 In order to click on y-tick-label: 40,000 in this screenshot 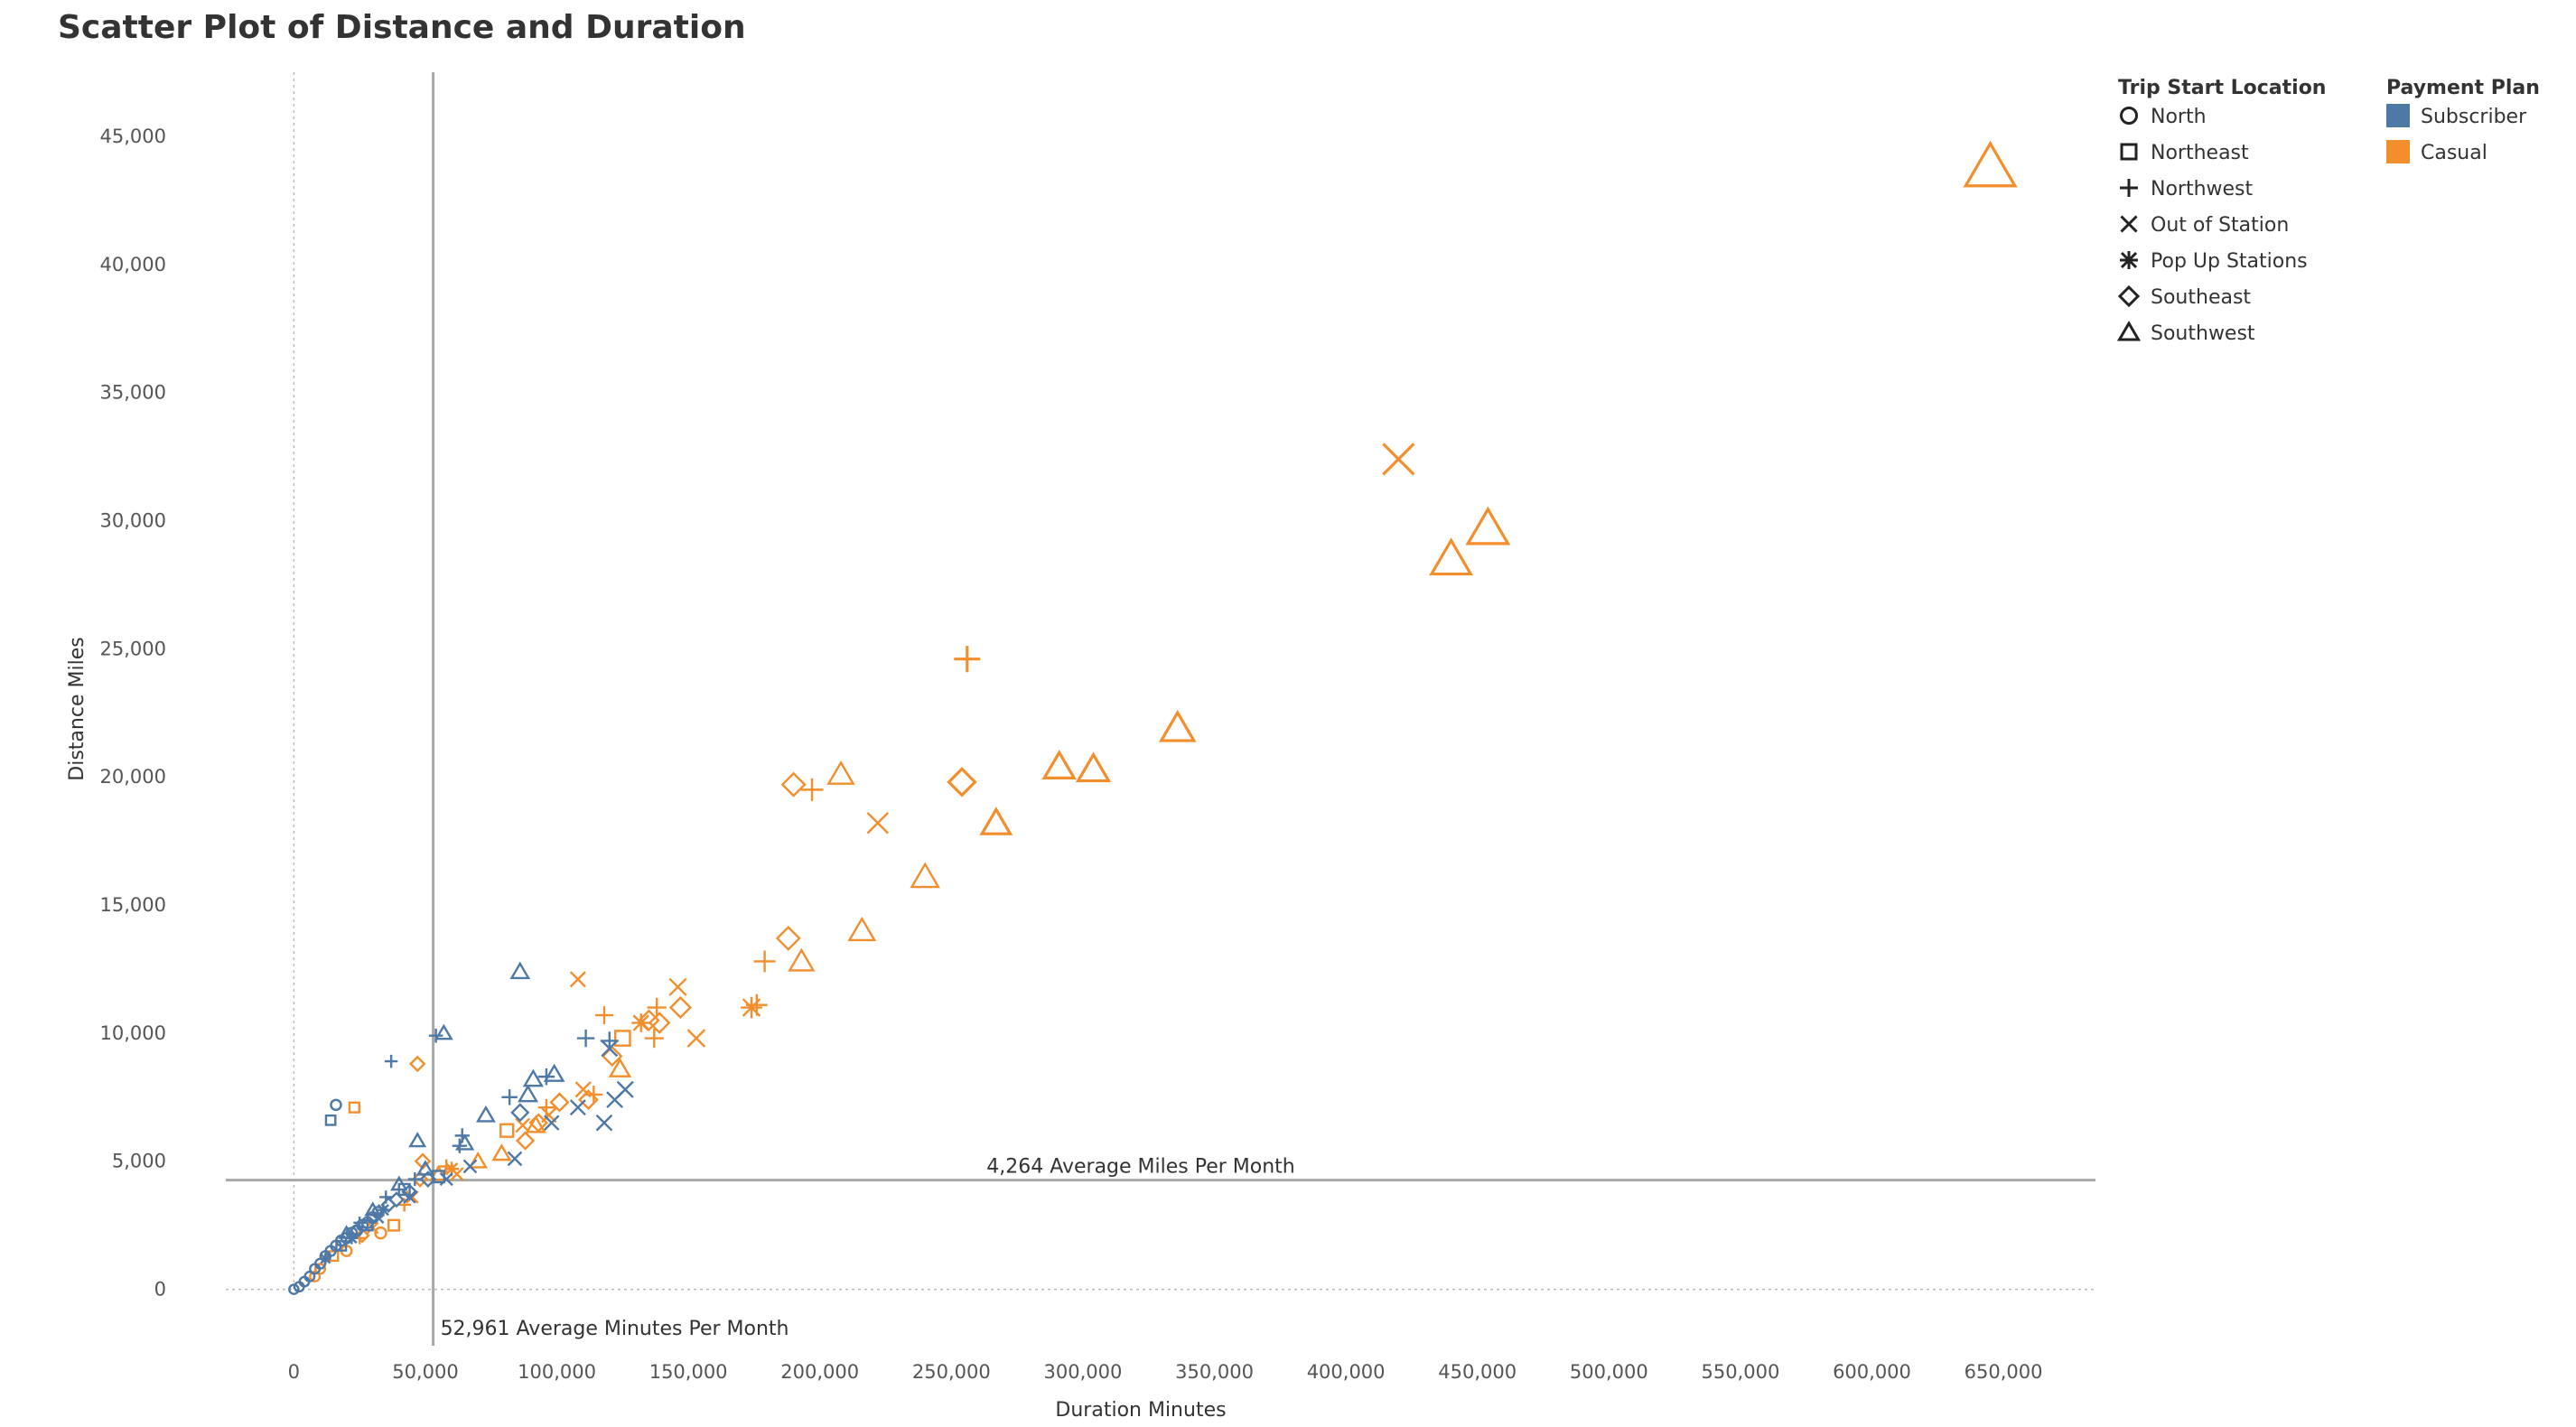, I will do `click(133, 264)`.